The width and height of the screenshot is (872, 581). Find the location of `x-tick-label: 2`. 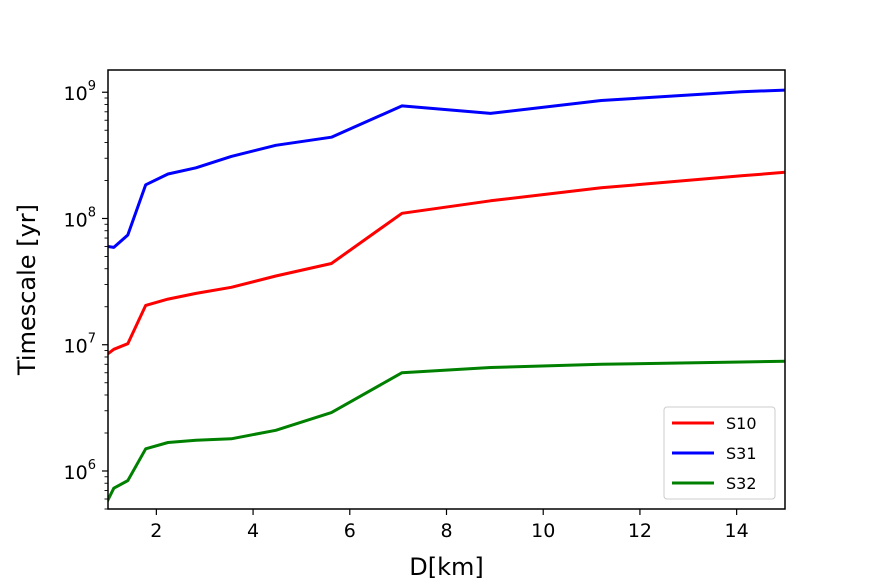

x-tick-label: 2 is located at coordinates (156, 531).